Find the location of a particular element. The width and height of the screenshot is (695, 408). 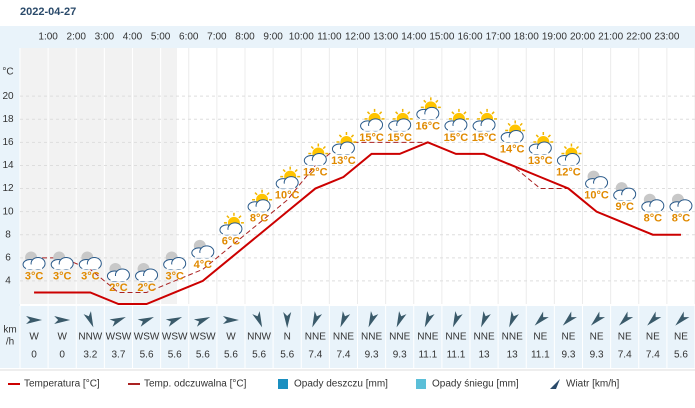

temp-label: 13°C is located at coordinates (540, 161).